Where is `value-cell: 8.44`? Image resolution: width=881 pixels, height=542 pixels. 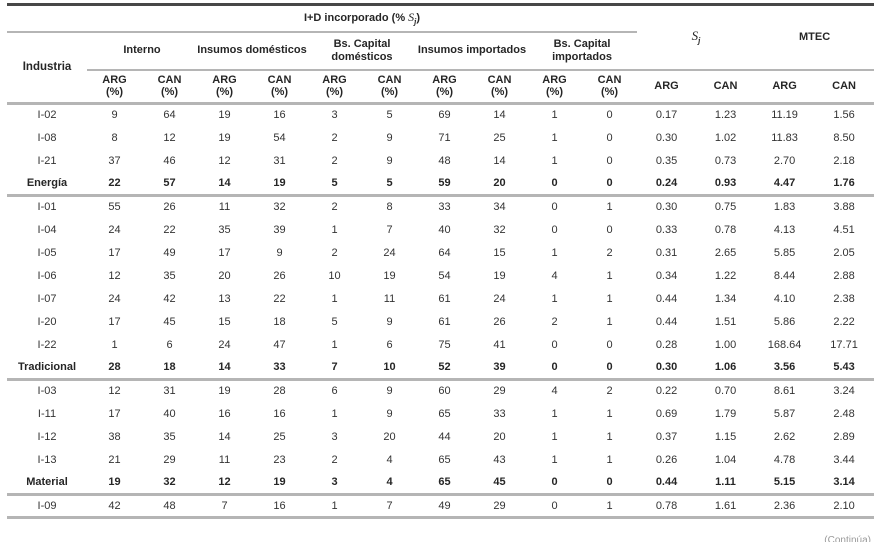 value-cell: 8.44 is located at coordinates (784, 275).